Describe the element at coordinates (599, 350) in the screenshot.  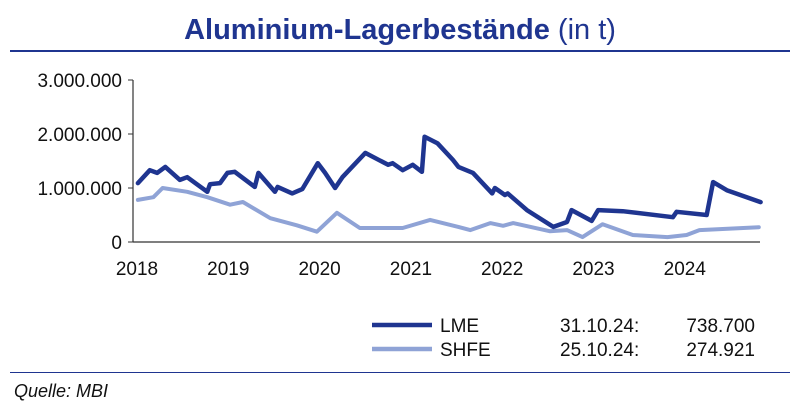
I see `legend-date: 25.10.24:` at that location.